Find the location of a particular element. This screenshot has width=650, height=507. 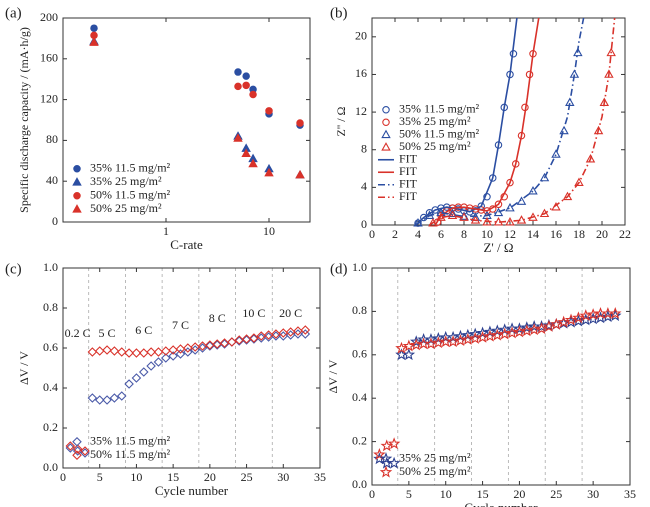

y-tick-label: 8 is located at coordinates (364, 148).